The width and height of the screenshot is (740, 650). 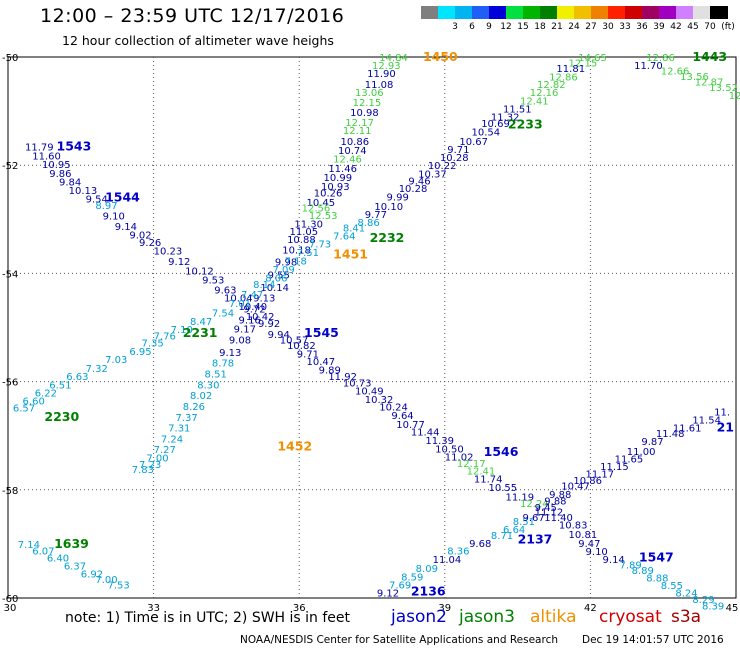 What do you see at coordinates (143, 470) in the screenshot?
I see `wave-height-label: 7.83` at bounding box center [143, 470].